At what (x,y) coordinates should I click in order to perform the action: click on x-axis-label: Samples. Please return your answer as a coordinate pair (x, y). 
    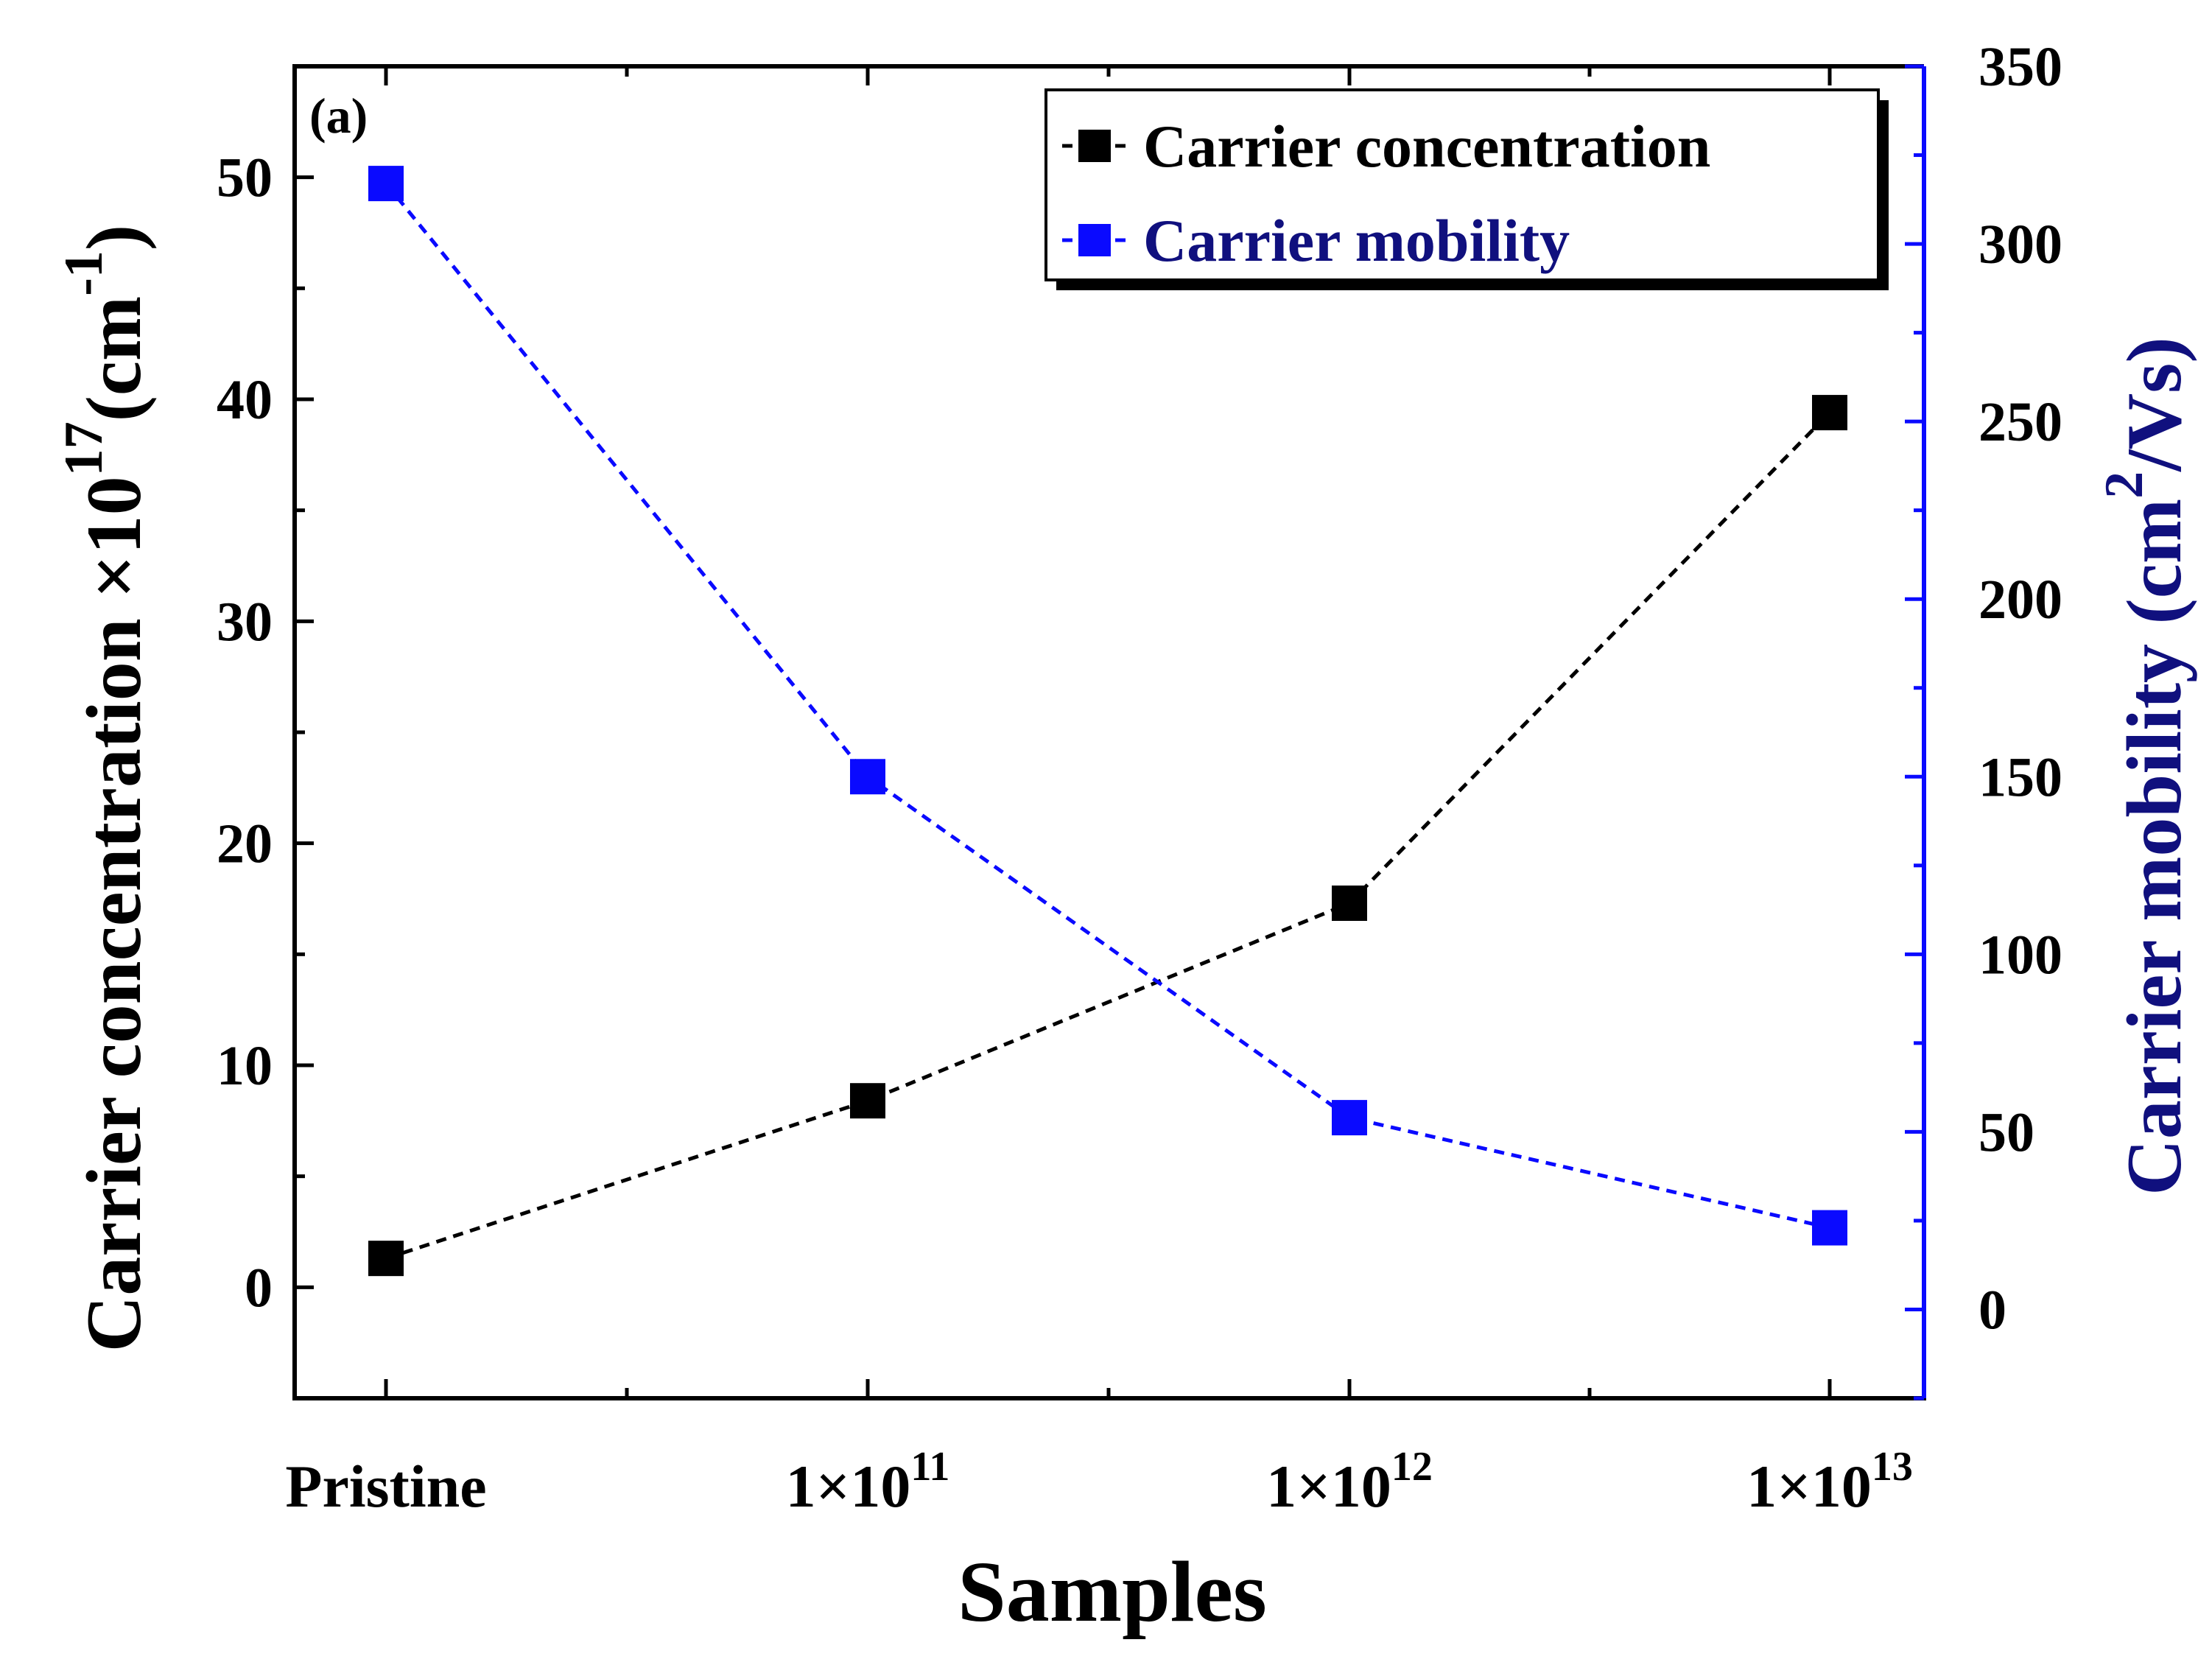
    Looking at the image, I should click on (1112, 1591).